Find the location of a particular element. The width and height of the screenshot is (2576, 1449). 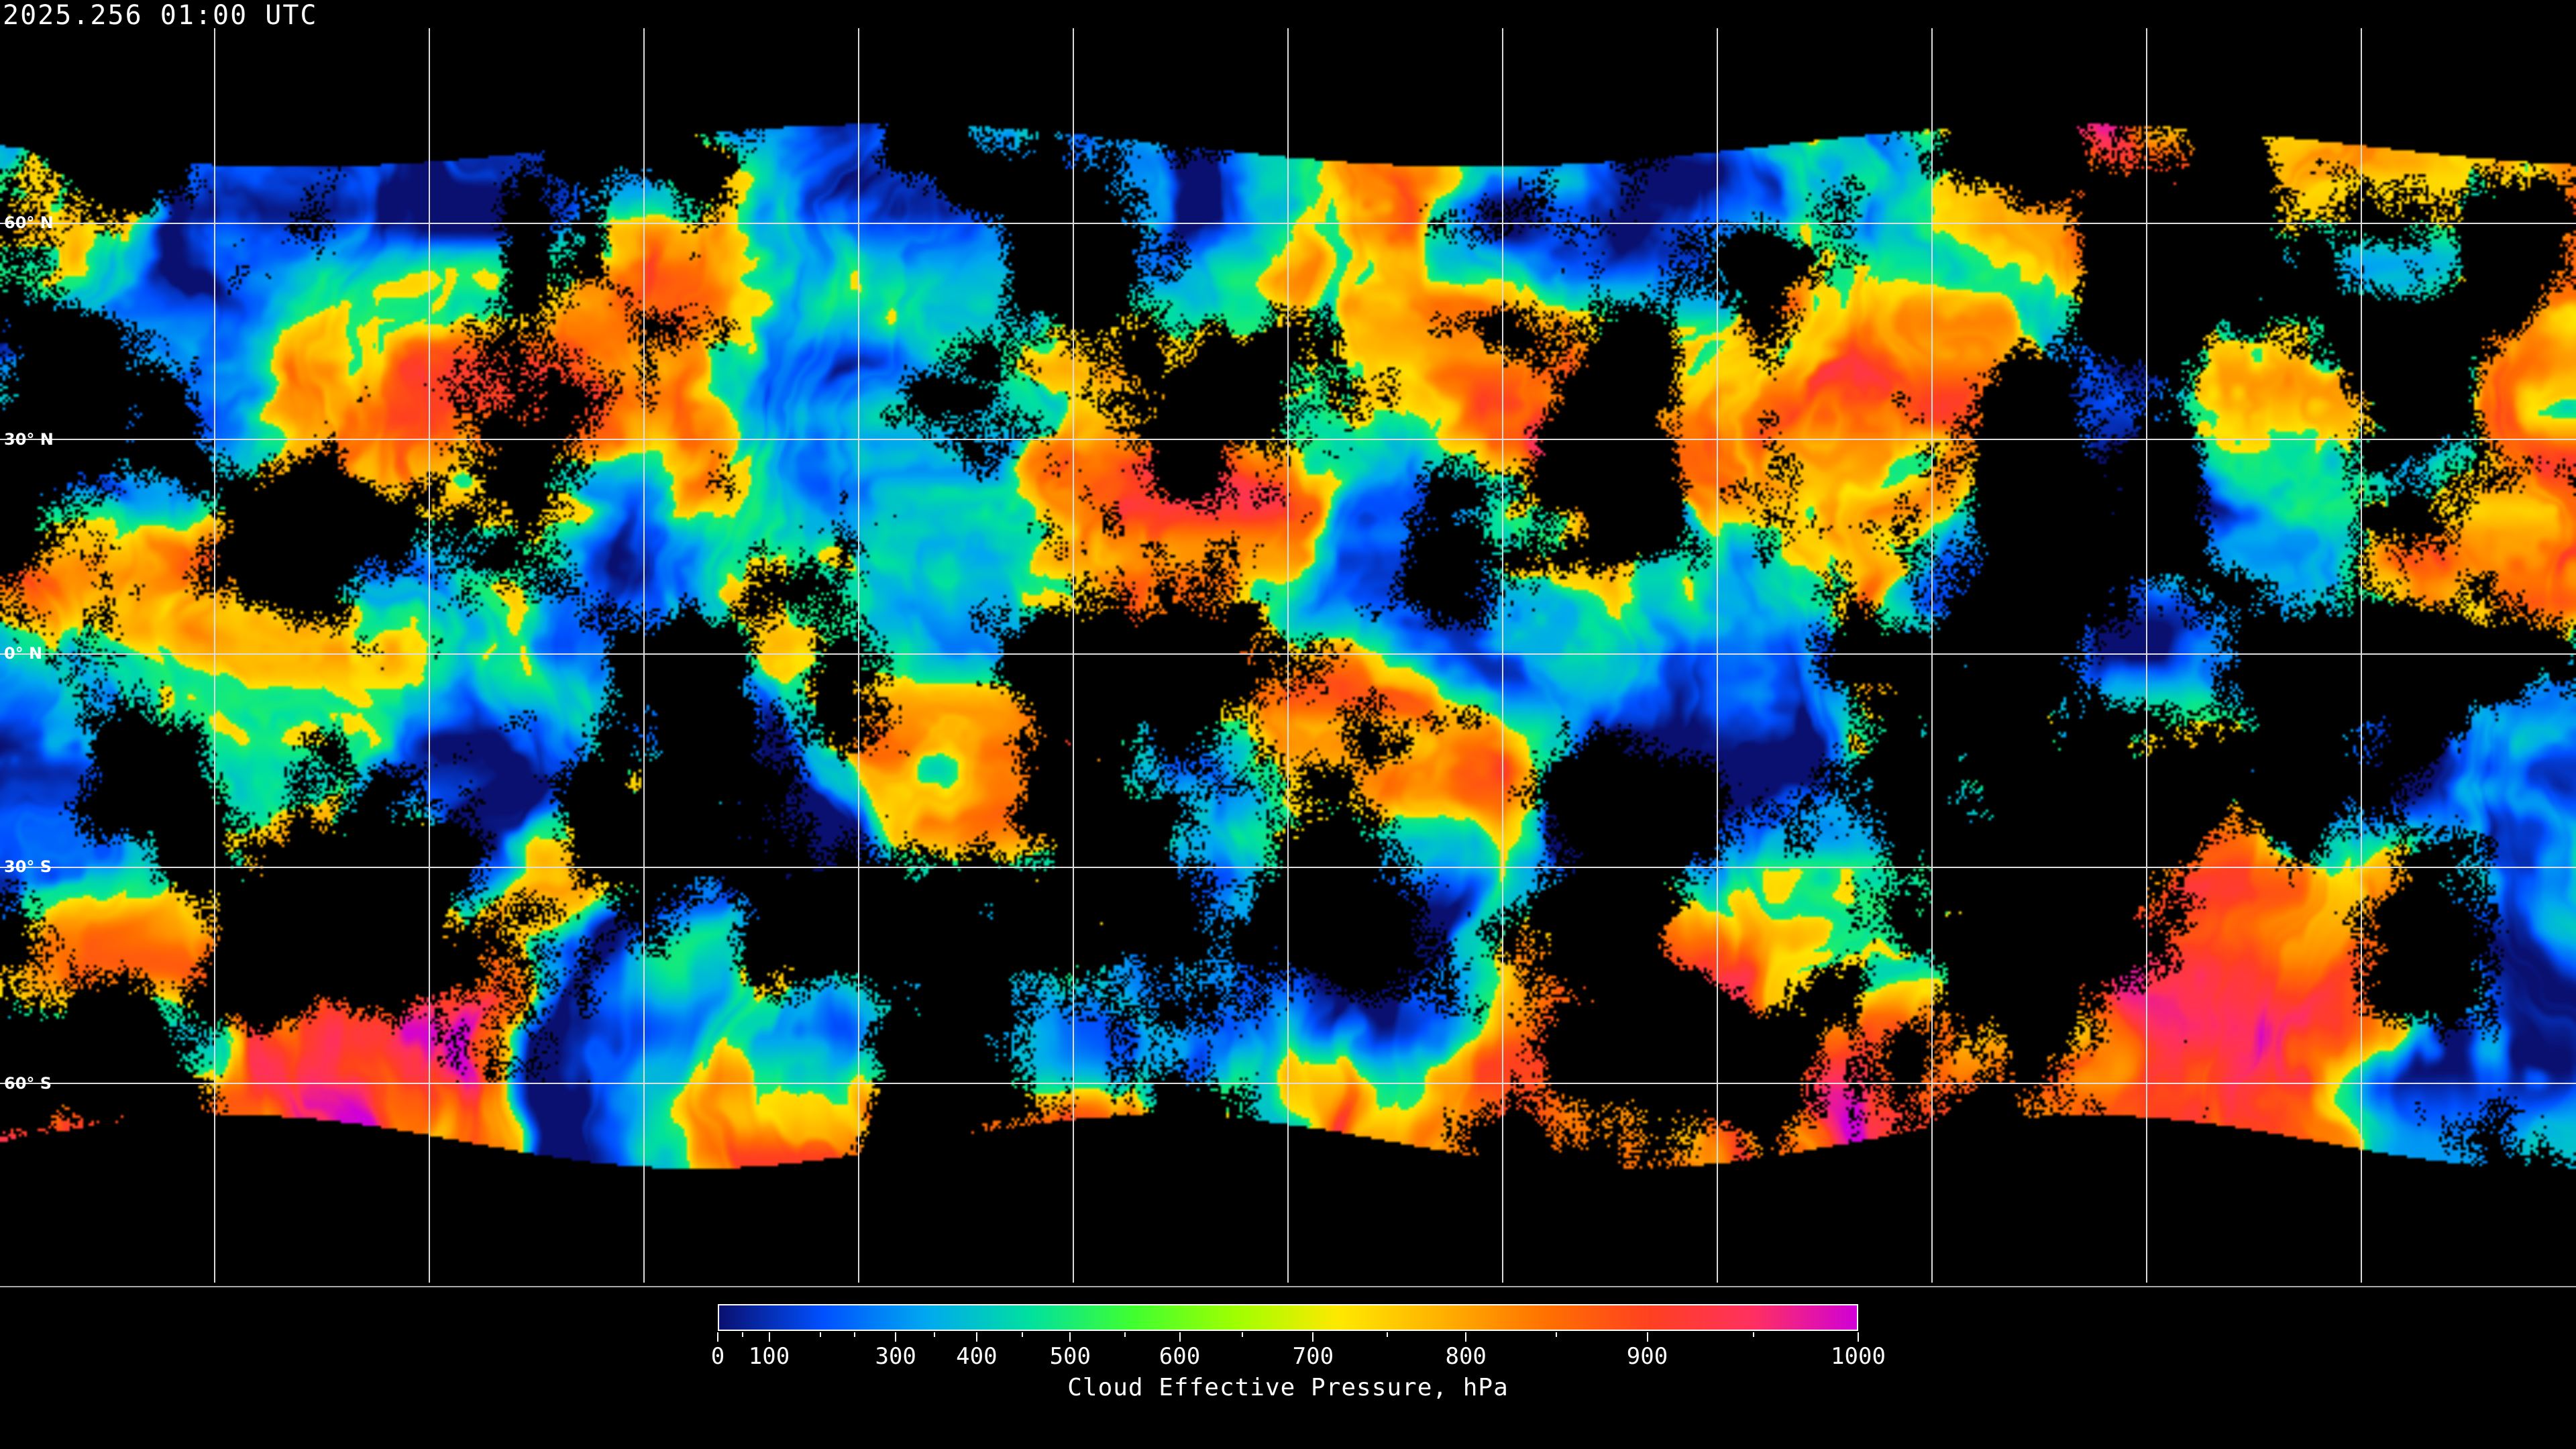

colorbar-ticks: 0 100 300 400 500 600 700 800 900 1000 is located at coordinates (1298, 1352).